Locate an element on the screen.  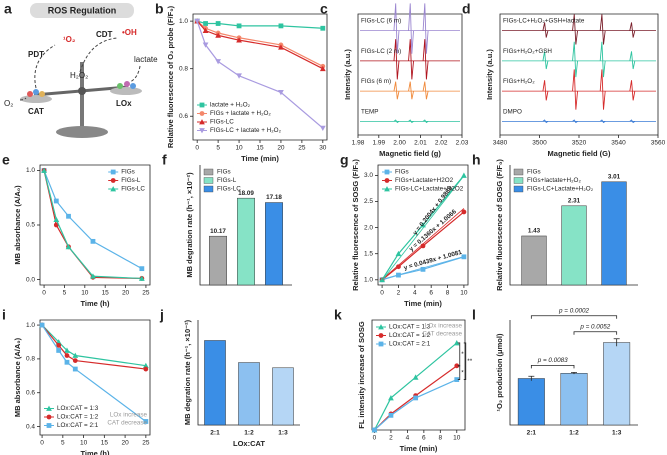
y-axis-label: MB degration rate (h⁻¹, ×10⁻²) is located at coordinates (187, 372).